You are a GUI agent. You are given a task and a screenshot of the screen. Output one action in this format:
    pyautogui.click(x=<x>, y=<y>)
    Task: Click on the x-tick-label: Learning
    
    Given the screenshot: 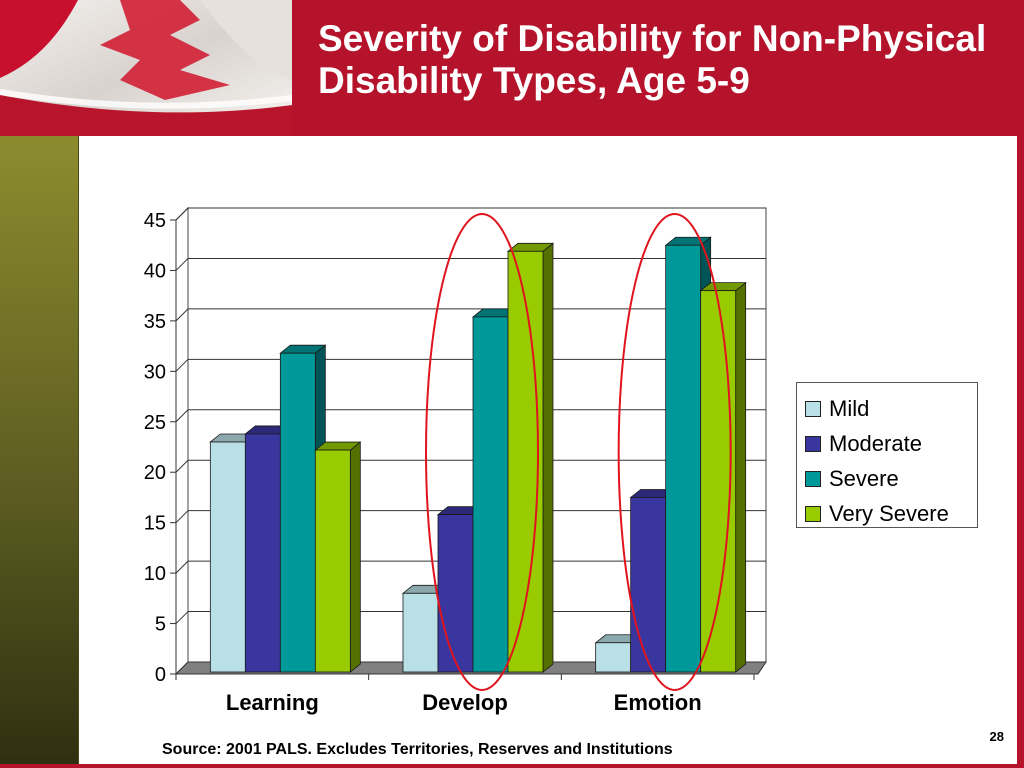 What is the action you would take?
    pyautogui.click(x=272, y=702)
    